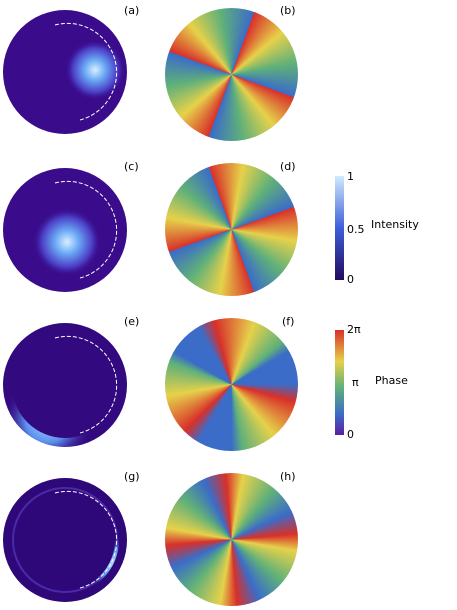  What do you see at coordinates (288, 166) in the screenshot?
I see `panel-label: (d)` at bounding box center [288, 166].